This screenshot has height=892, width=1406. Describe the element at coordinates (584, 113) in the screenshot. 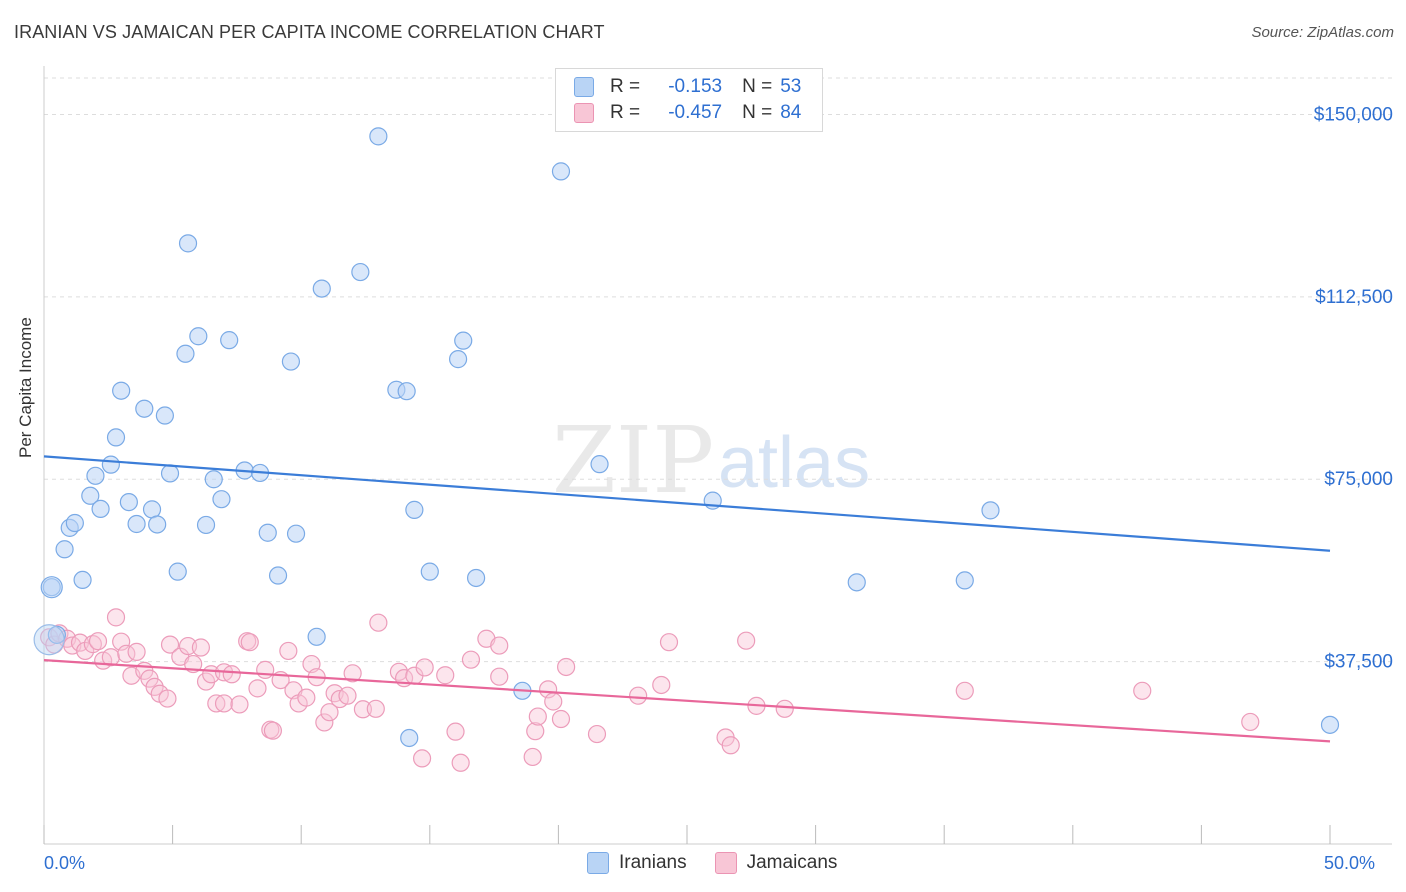

I see `jamaicans-swatch` at that location.